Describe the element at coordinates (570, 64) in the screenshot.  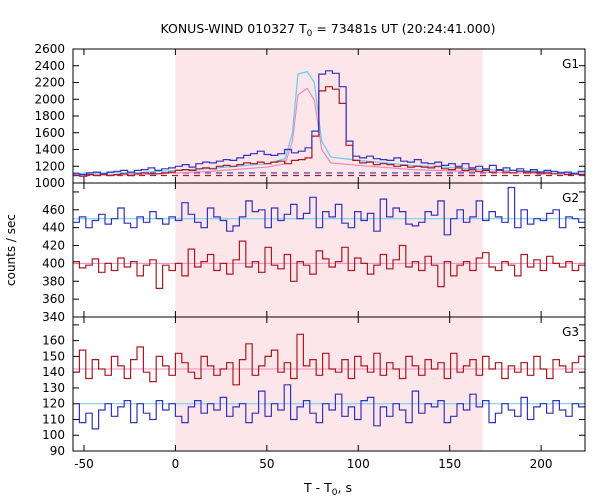
I see `panel-label: G1` at that location.